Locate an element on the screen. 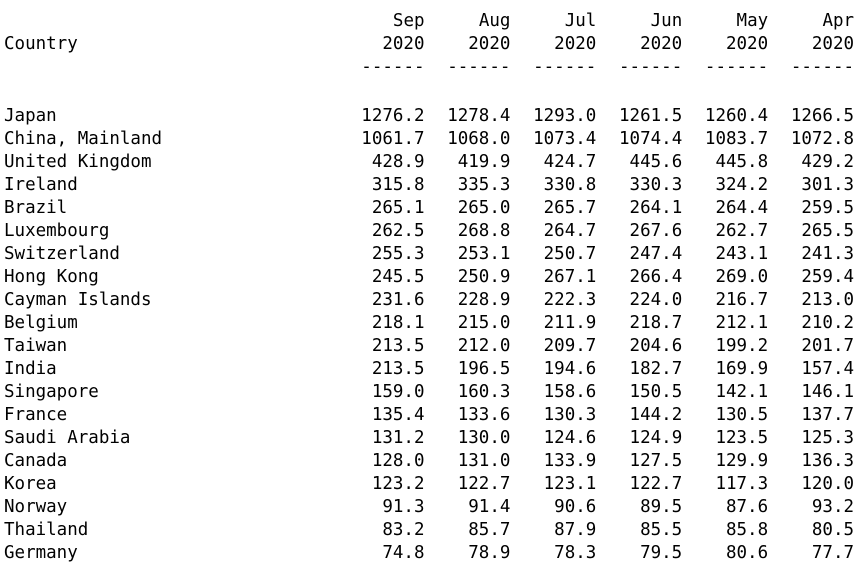  value-cell: 210.2 is located at coordinates (828, 323).